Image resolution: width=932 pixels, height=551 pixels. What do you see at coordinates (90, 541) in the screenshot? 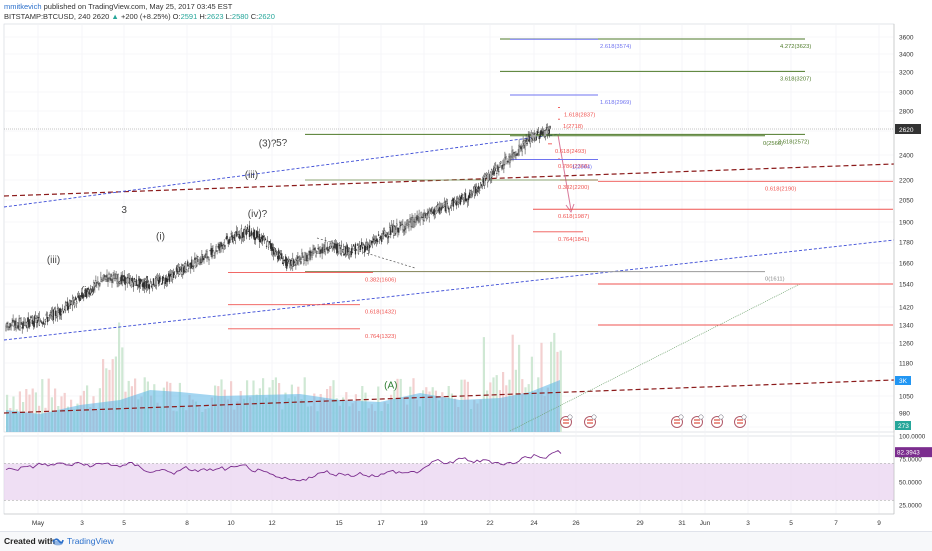
I see `tradingview-brand: TradingView` at bounding box center [90, 541].